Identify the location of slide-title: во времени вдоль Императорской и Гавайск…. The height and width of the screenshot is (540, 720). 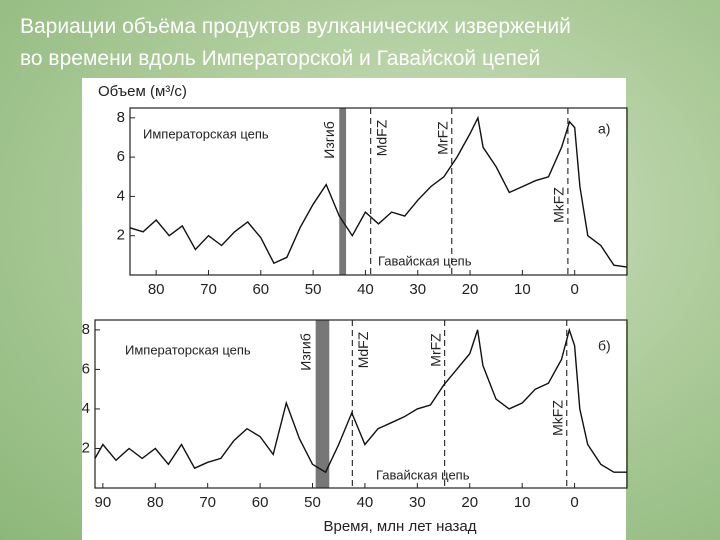
(280, 58).